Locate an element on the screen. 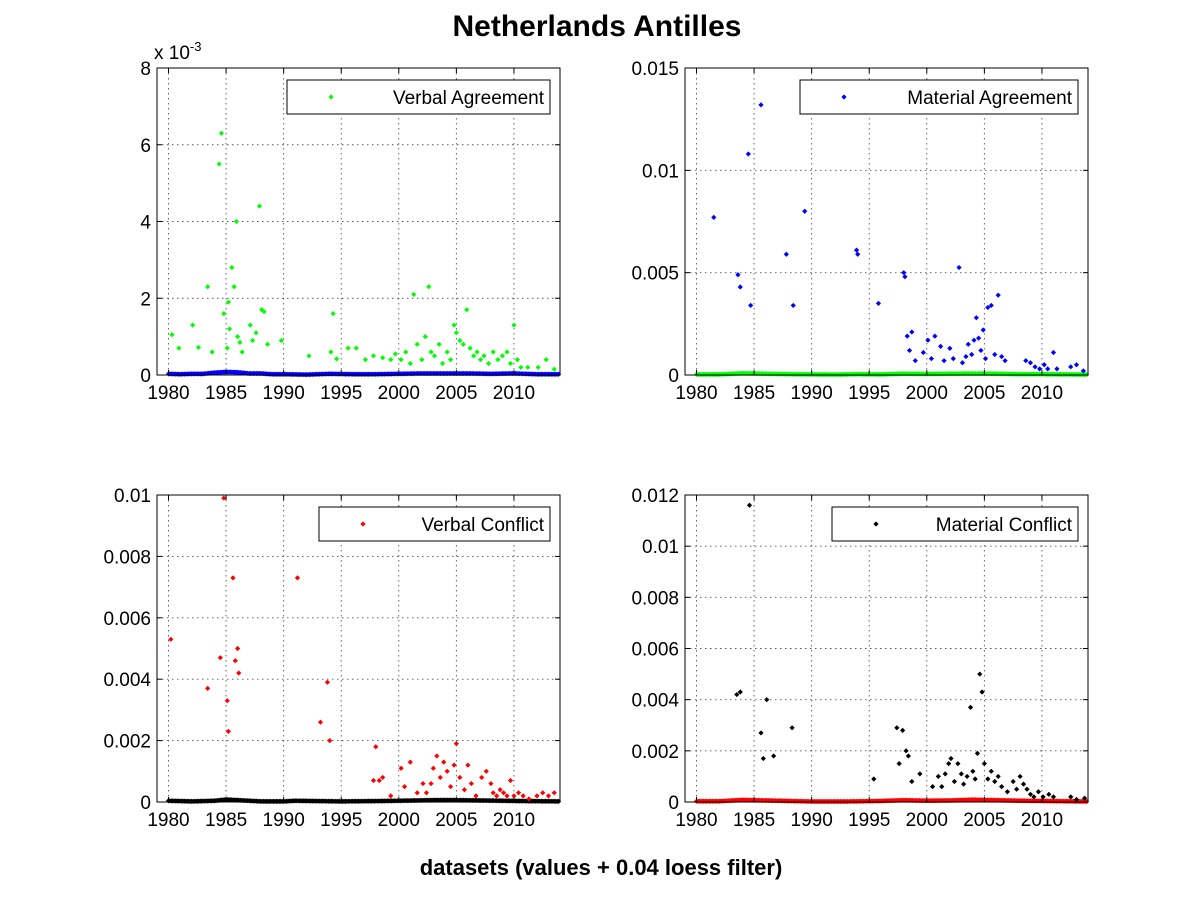 Image resolution: width=1201 pixels, height=901 pixels. chart-2-xtick-label-6: 2010 is located at coordinates (514, 820).